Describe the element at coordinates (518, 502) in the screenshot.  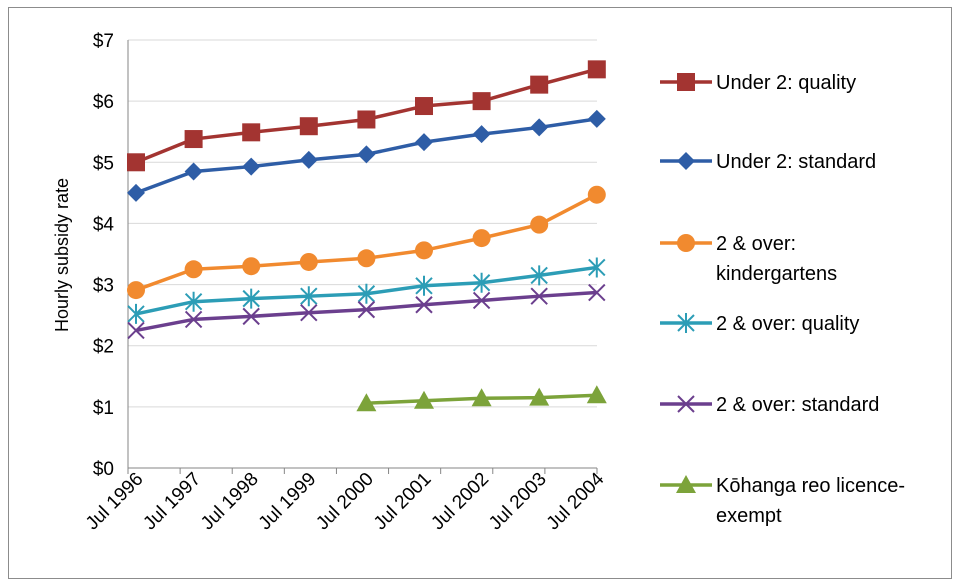
I see `x-tick-label: Jul 2003` at that location.